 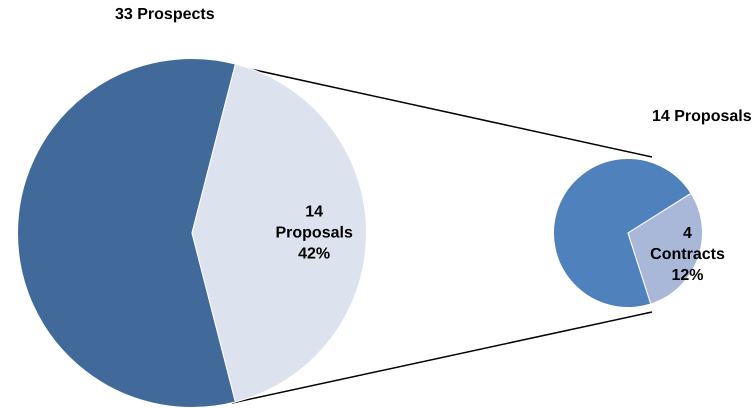 What do you see at coordinates (314, 253) in the screenshot?
I see `data-label: 42%` at bounding box center [314, 253].